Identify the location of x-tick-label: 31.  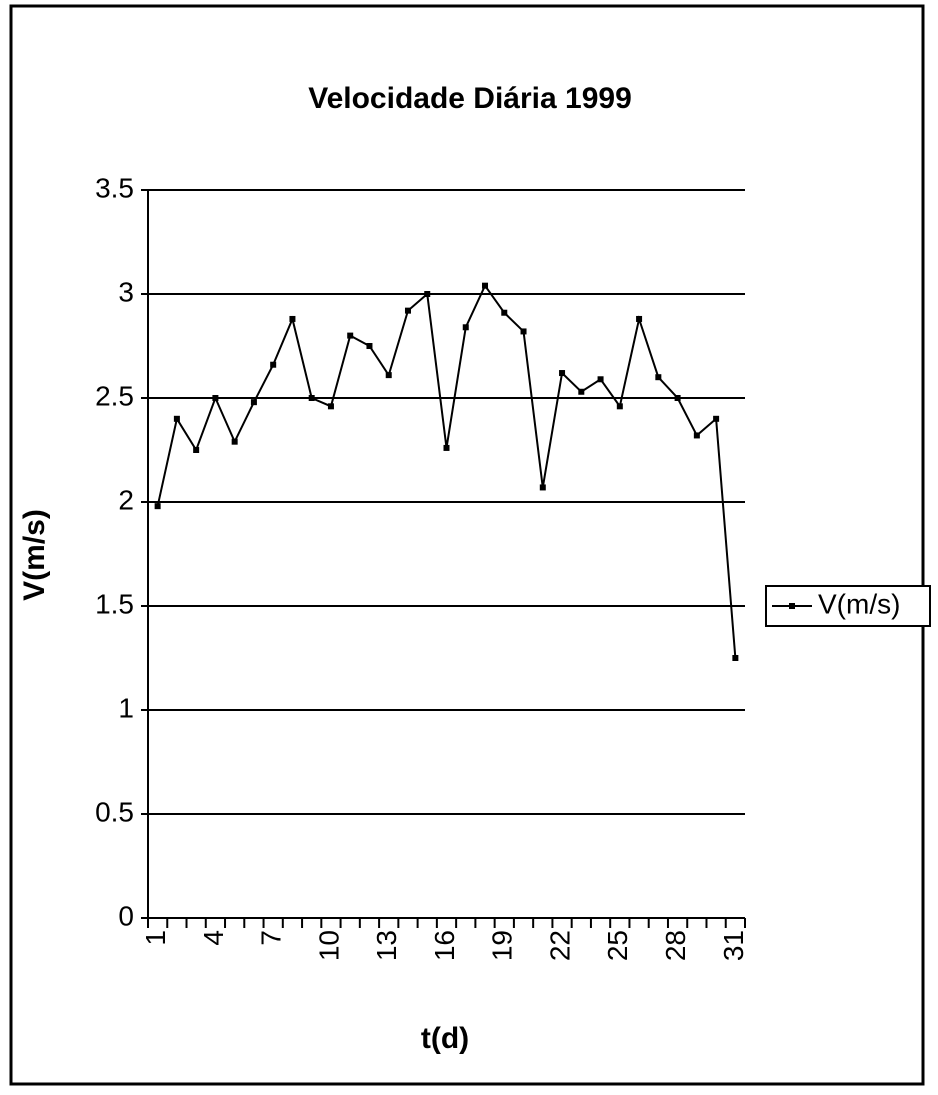
(733, 945).